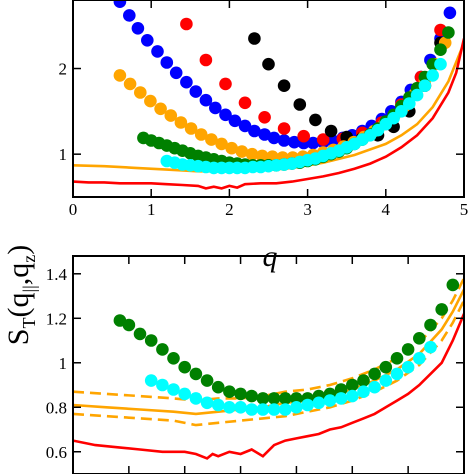 This screenshot has width=474, height=474. What do you see at coordinates (464, 209) in the screenshot?
I see `top-x-tick-label: 5` at bounding box center [464, 209].